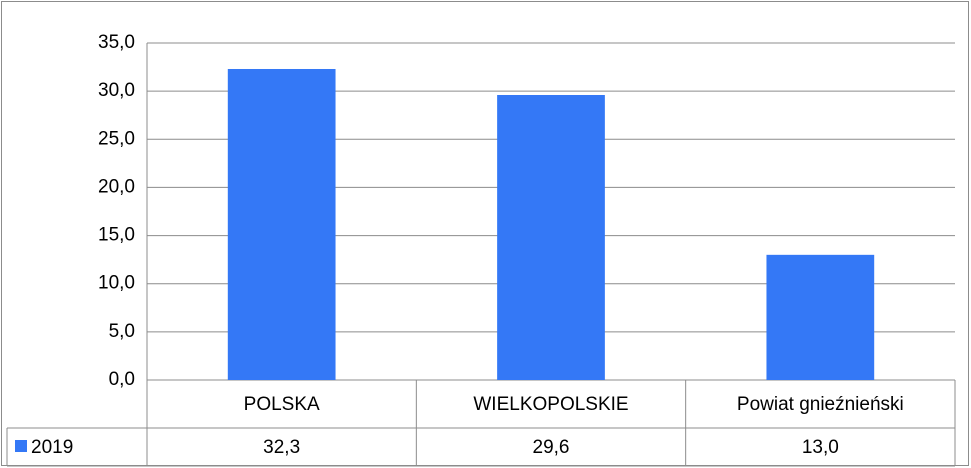  Describe the element at coordinates (550, 404) in the screenshot. I see `x-tick-label: WIELKOPOLSKIE` at that location.